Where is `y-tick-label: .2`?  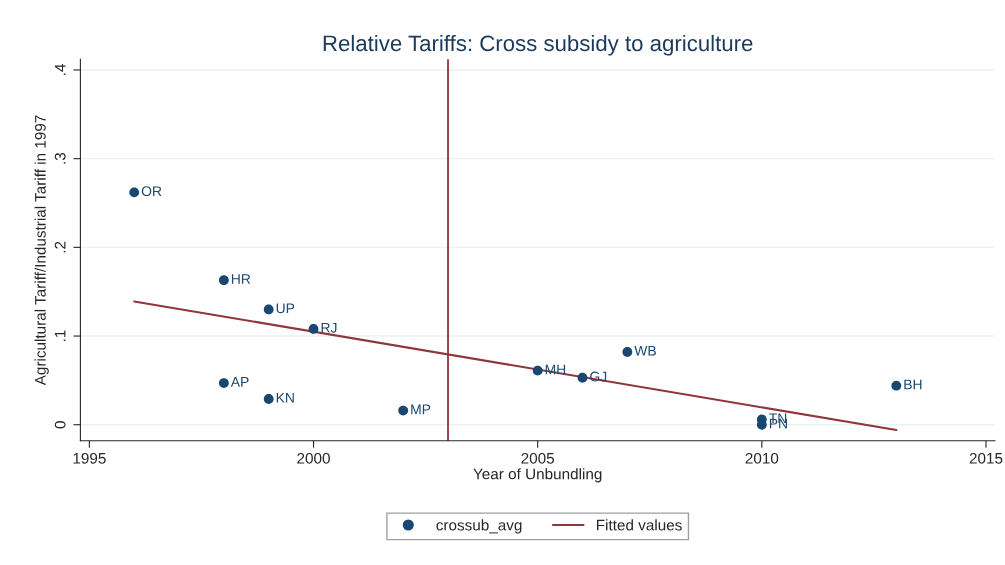
y-tick-label: .2 is located at coordinates (60, 247).